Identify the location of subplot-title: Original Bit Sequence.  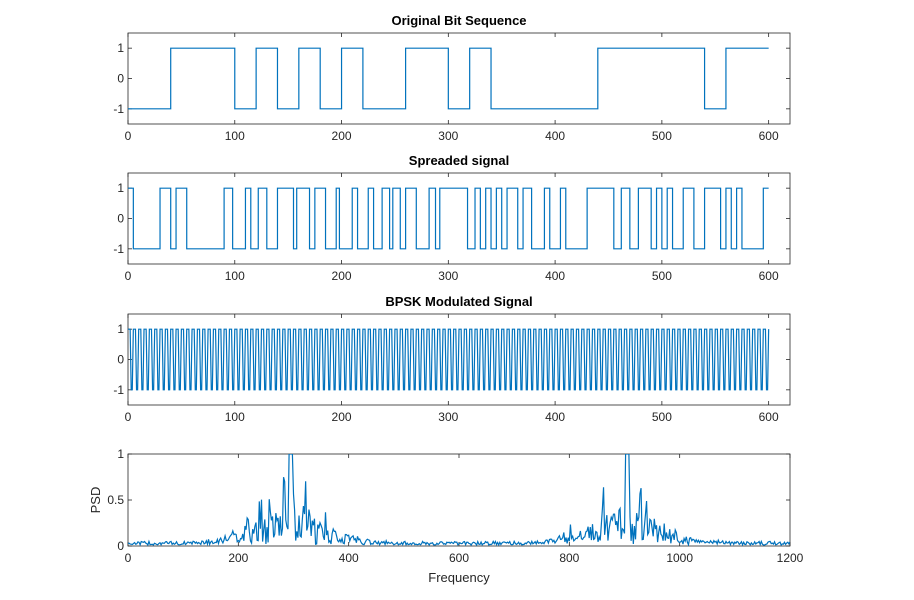
(458, 20).